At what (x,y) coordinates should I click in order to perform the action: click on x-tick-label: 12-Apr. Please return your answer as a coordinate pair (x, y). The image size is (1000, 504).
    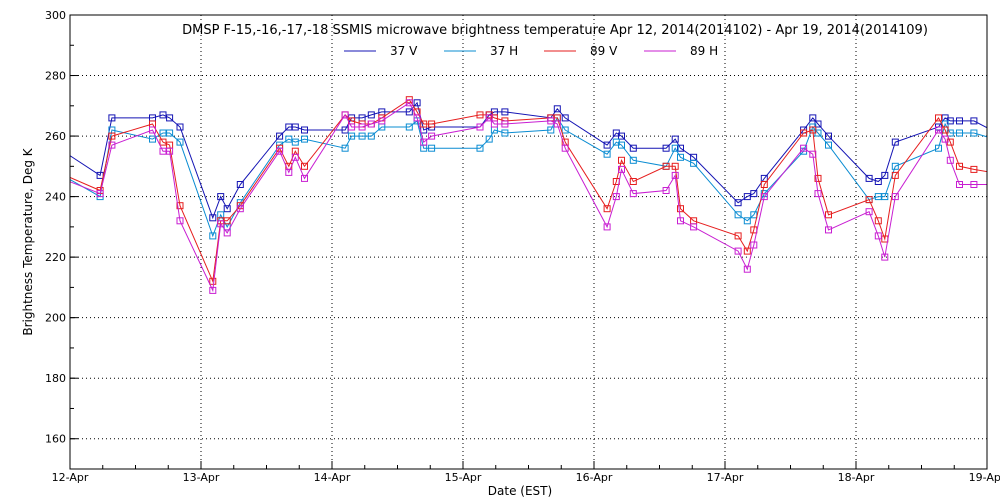
    Looking at the image, I should click on (70, 477).